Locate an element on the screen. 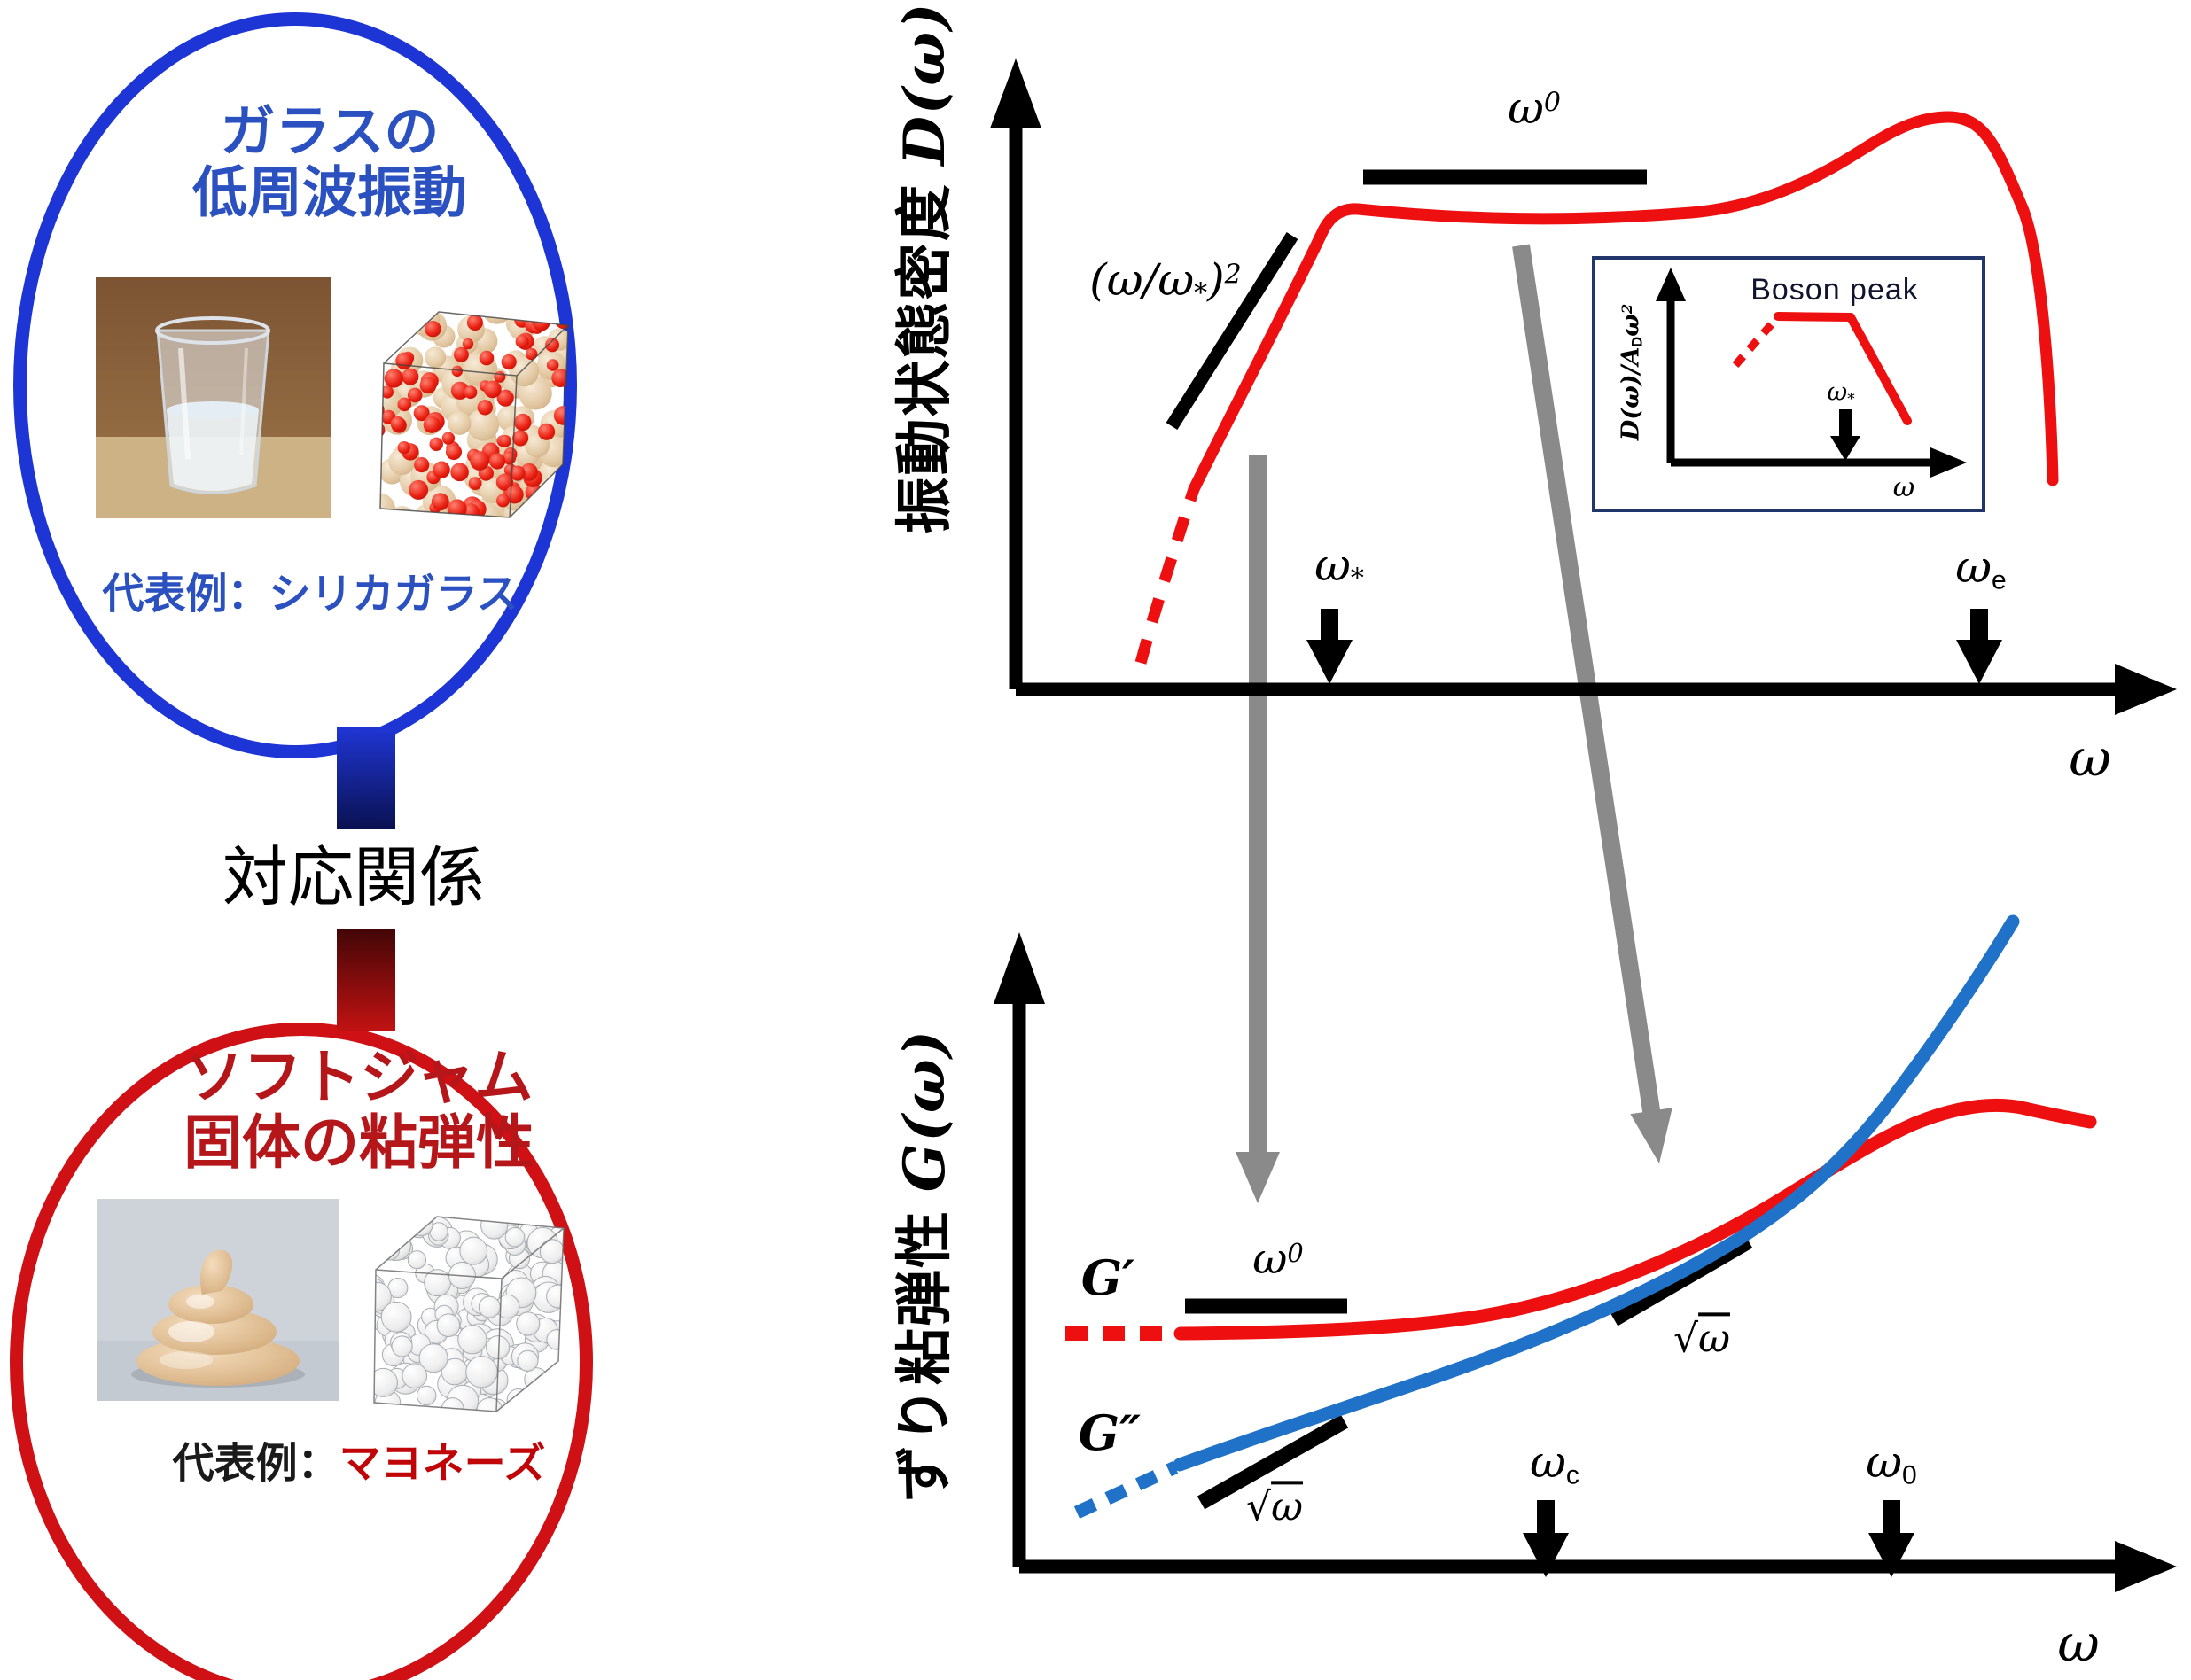 The image size is (2191, 1680). boson-inset-box is located at coordinates (1788, 384).